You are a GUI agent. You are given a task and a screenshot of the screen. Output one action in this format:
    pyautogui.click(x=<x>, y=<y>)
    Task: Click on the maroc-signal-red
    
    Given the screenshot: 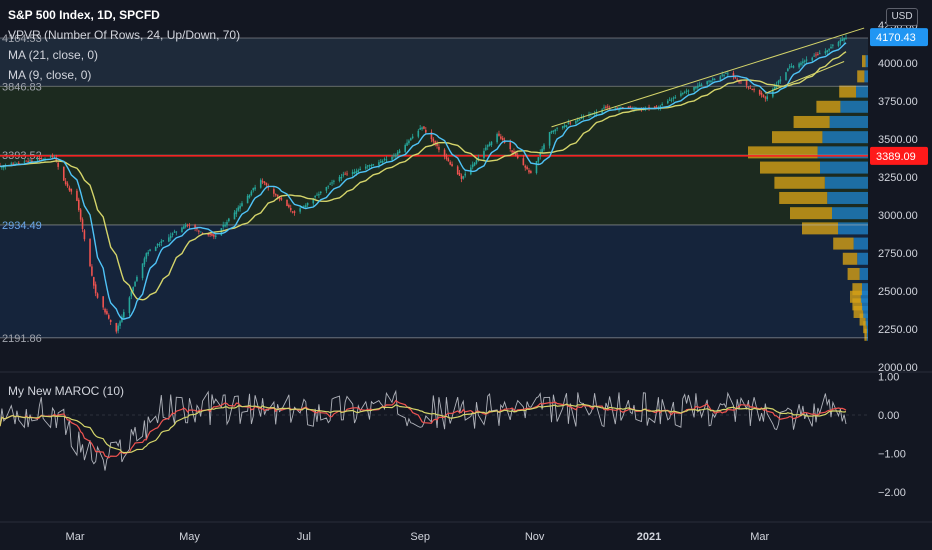 What is the action you would take?
    pyautogui.click(x=423, y=429)
    